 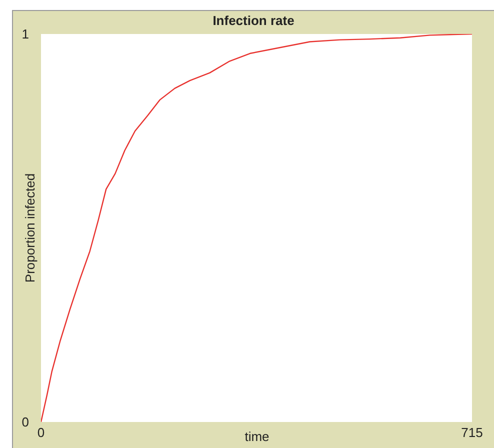 I want to click on x-tick-label: 715, so click(x=472, y=432).